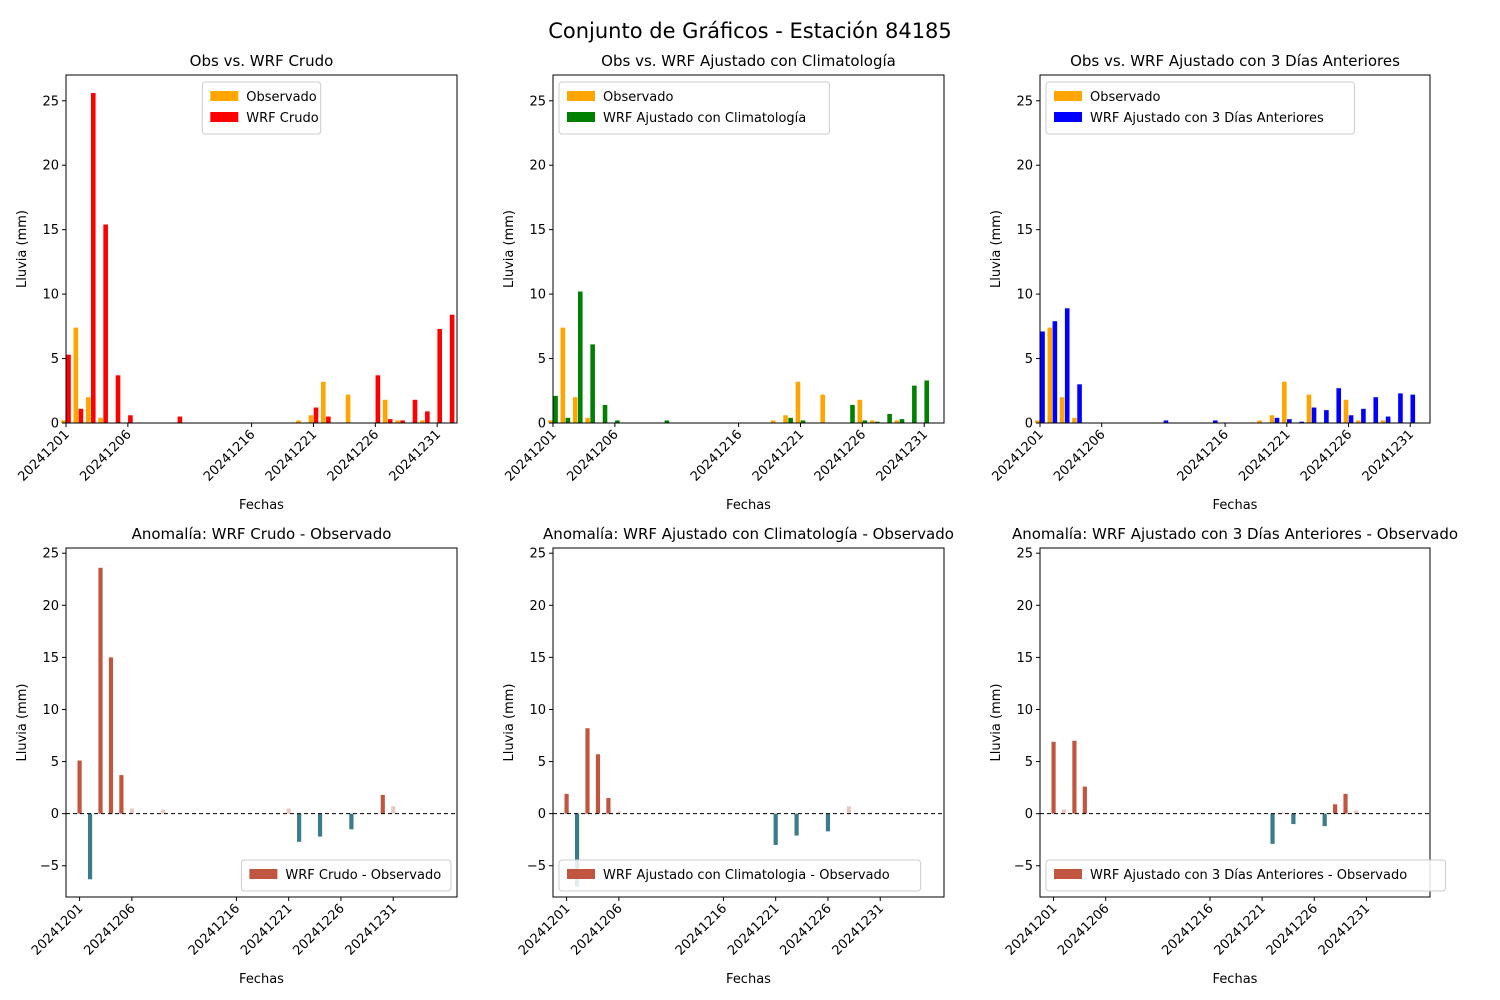  Describe the element at coordinates (1388, 419) in the screenshot. I see `bar-wrf-ajustado-con-3-días-anteriores-20241229` at that location.